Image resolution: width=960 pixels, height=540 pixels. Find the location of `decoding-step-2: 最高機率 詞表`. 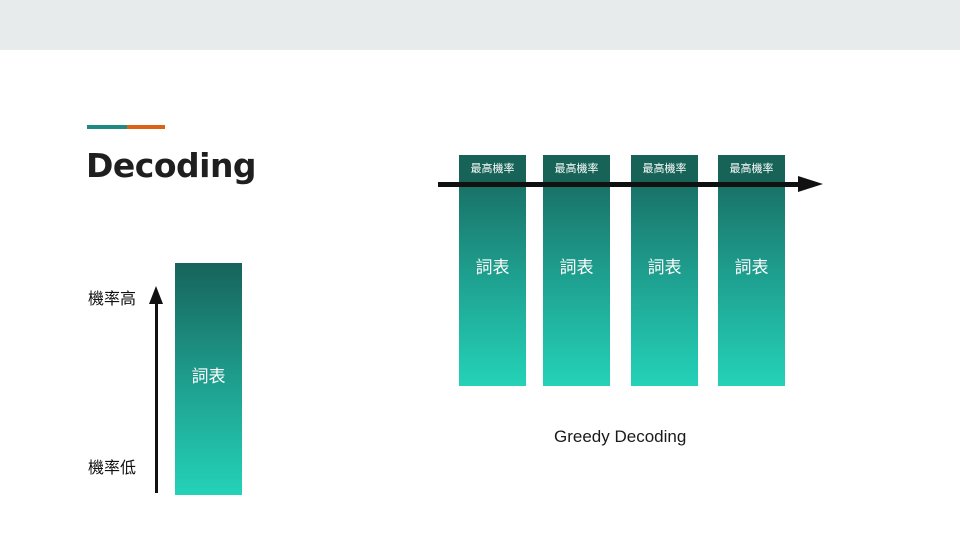

decoding-step-2: 最高機率 詞表 is located at coordinates (576, 270).